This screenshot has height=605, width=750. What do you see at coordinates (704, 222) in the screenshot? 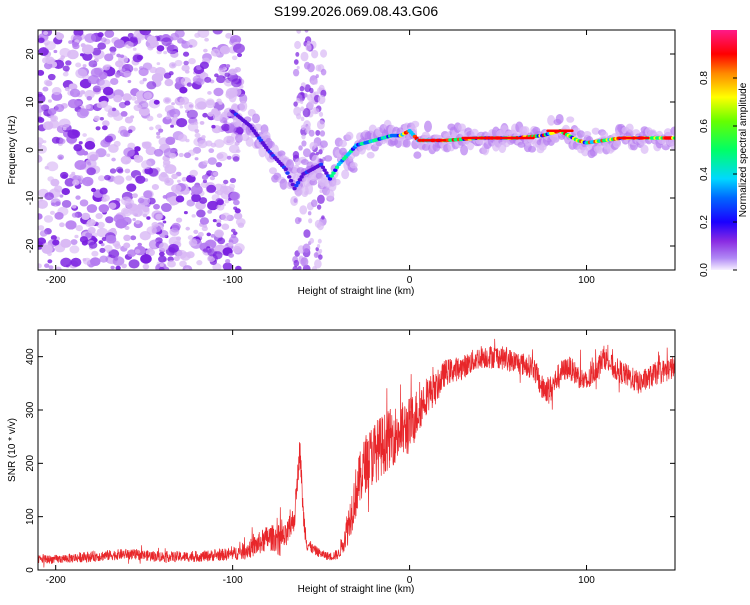
I see `colorbar-tick-label: 0.2` at bounding box center [704, 222].